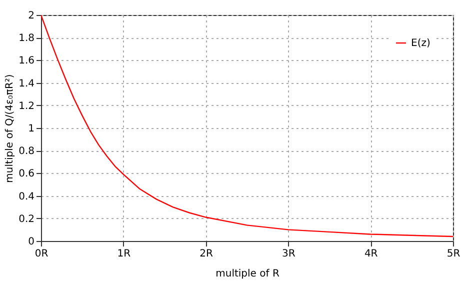  Describe the element at coordinates (207, 254) in the screenshot. I see `x-tick-label: 2R` at that location.